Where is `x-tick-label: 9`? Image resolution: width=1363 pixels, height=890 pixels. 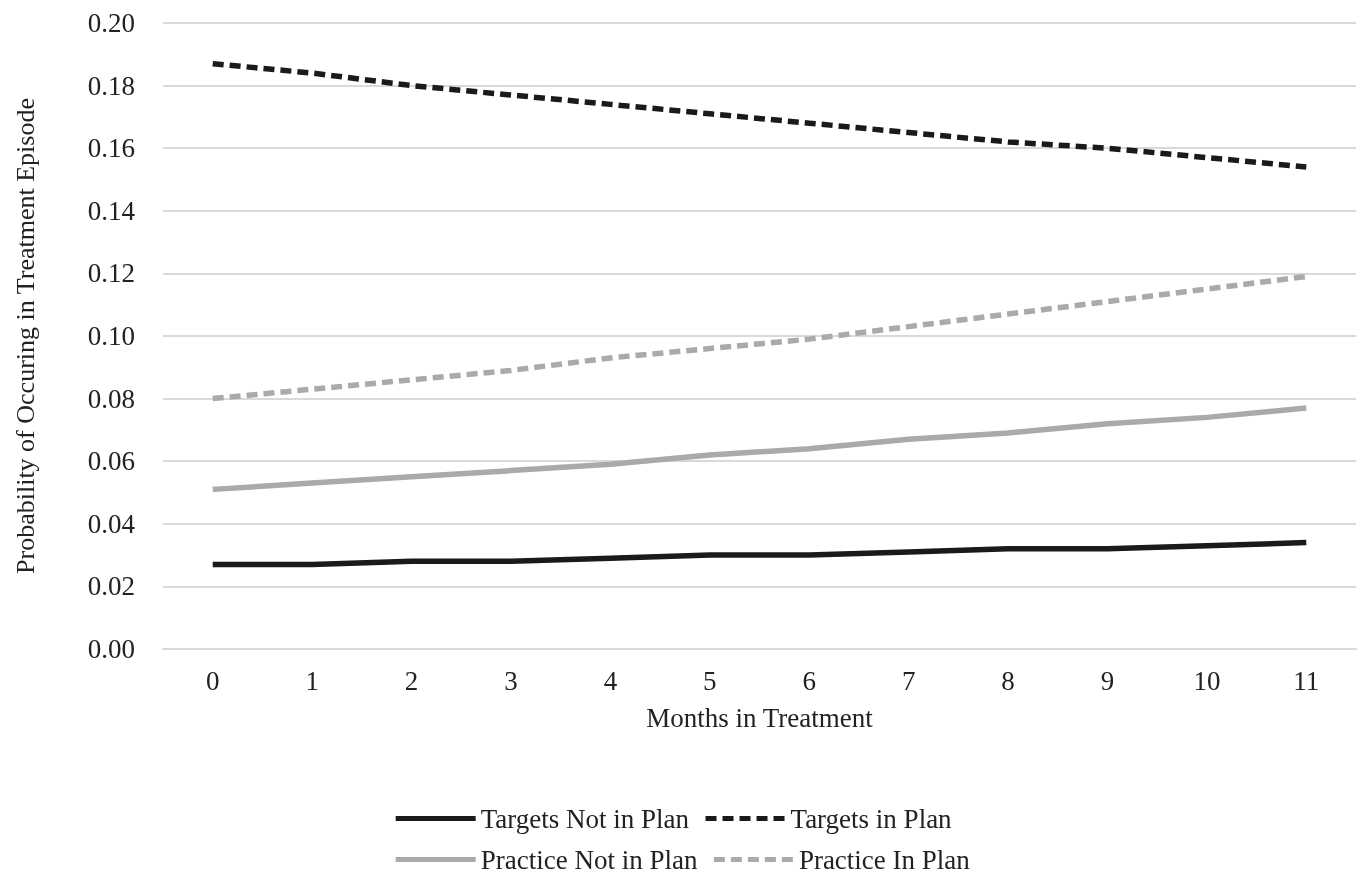
x-tick-label: 9 is located at coordinates (1107, 680).